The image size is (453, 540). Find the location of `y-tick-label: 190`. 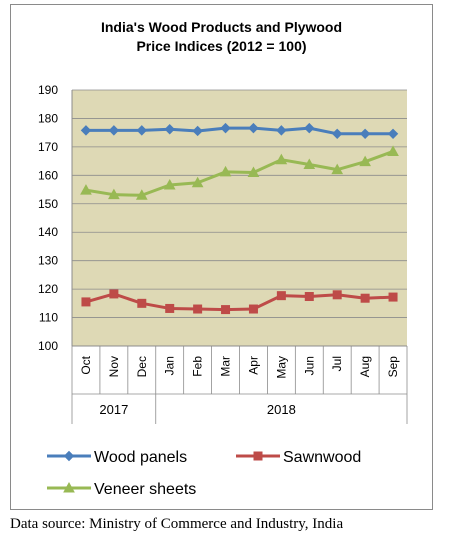

y-tick-label: 190 is located at coordinates (48, 90).